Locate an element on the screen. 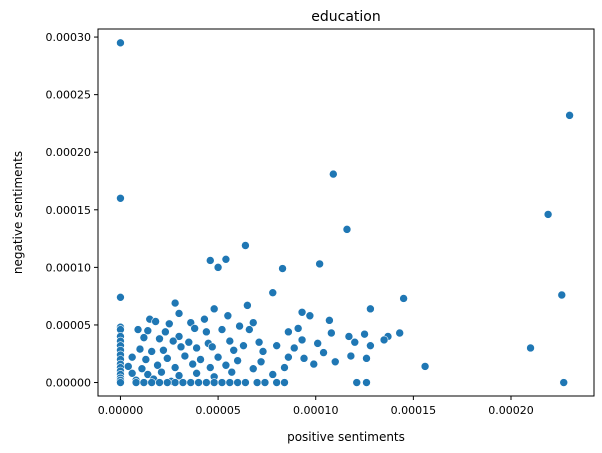 The height and width of the screenshot is (453, 602). y-tick-label: 0.00010 is located at coordinates (69, 267).